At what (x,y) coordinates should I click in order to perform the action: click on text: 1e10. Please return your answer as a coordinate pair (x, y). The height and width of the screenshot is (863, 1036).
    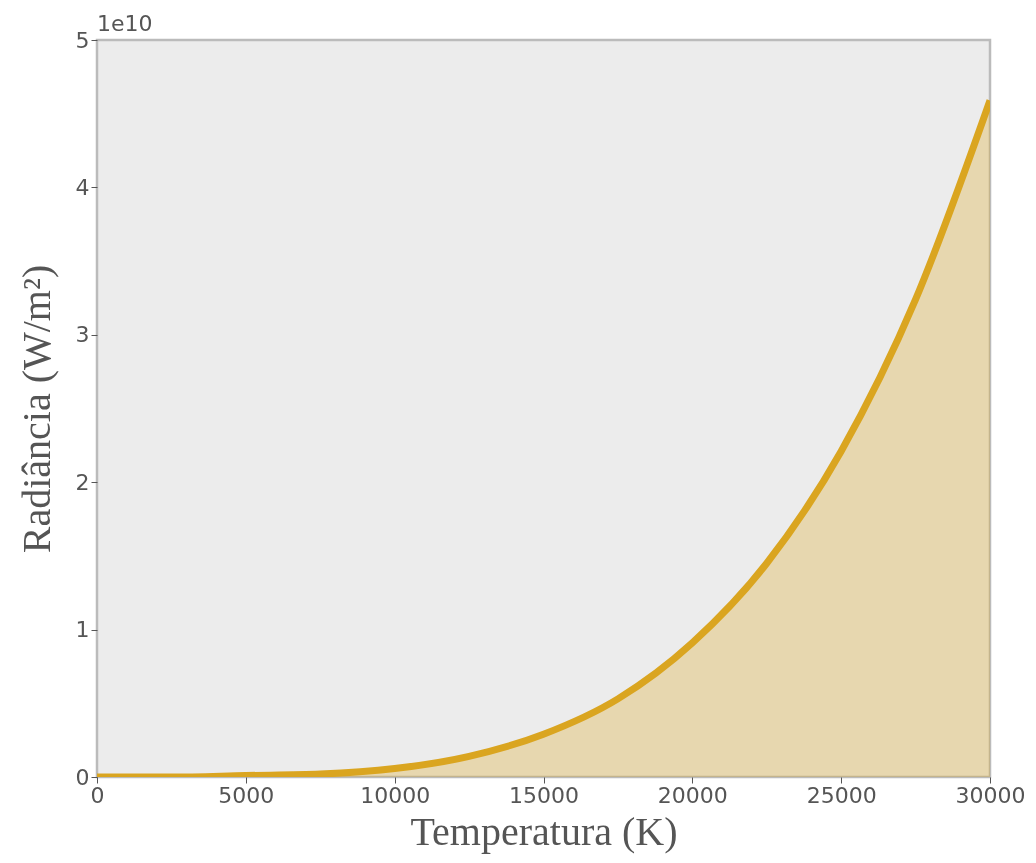
    Looking at the image, I should click on (125, 23).